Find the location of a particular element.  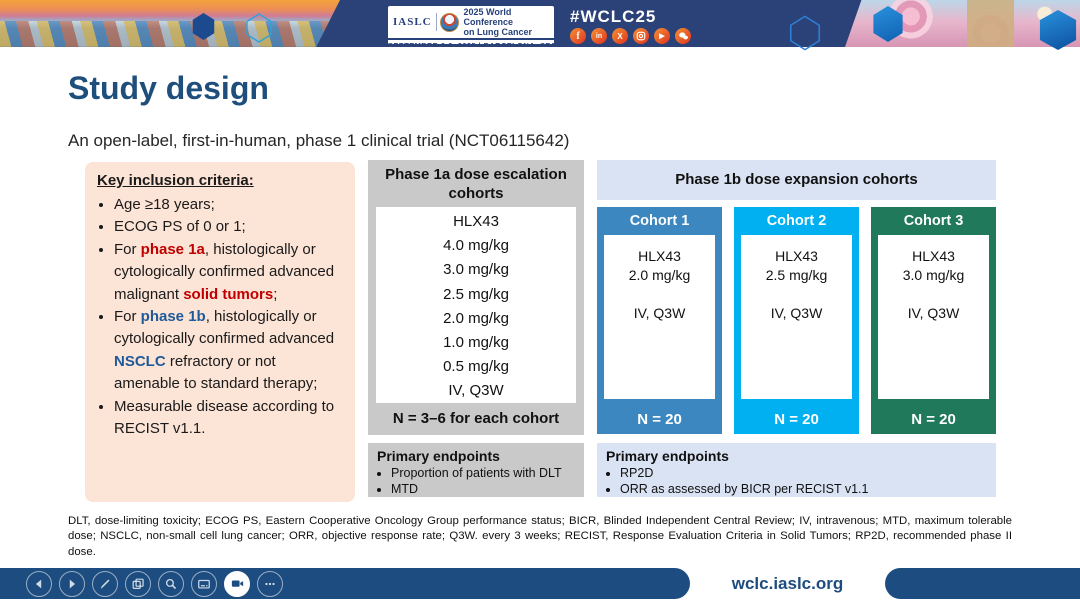

cohort-2-regimen: HLX43 2.5 mg/kg IV, Q3W is located at coordinates (796, 317).